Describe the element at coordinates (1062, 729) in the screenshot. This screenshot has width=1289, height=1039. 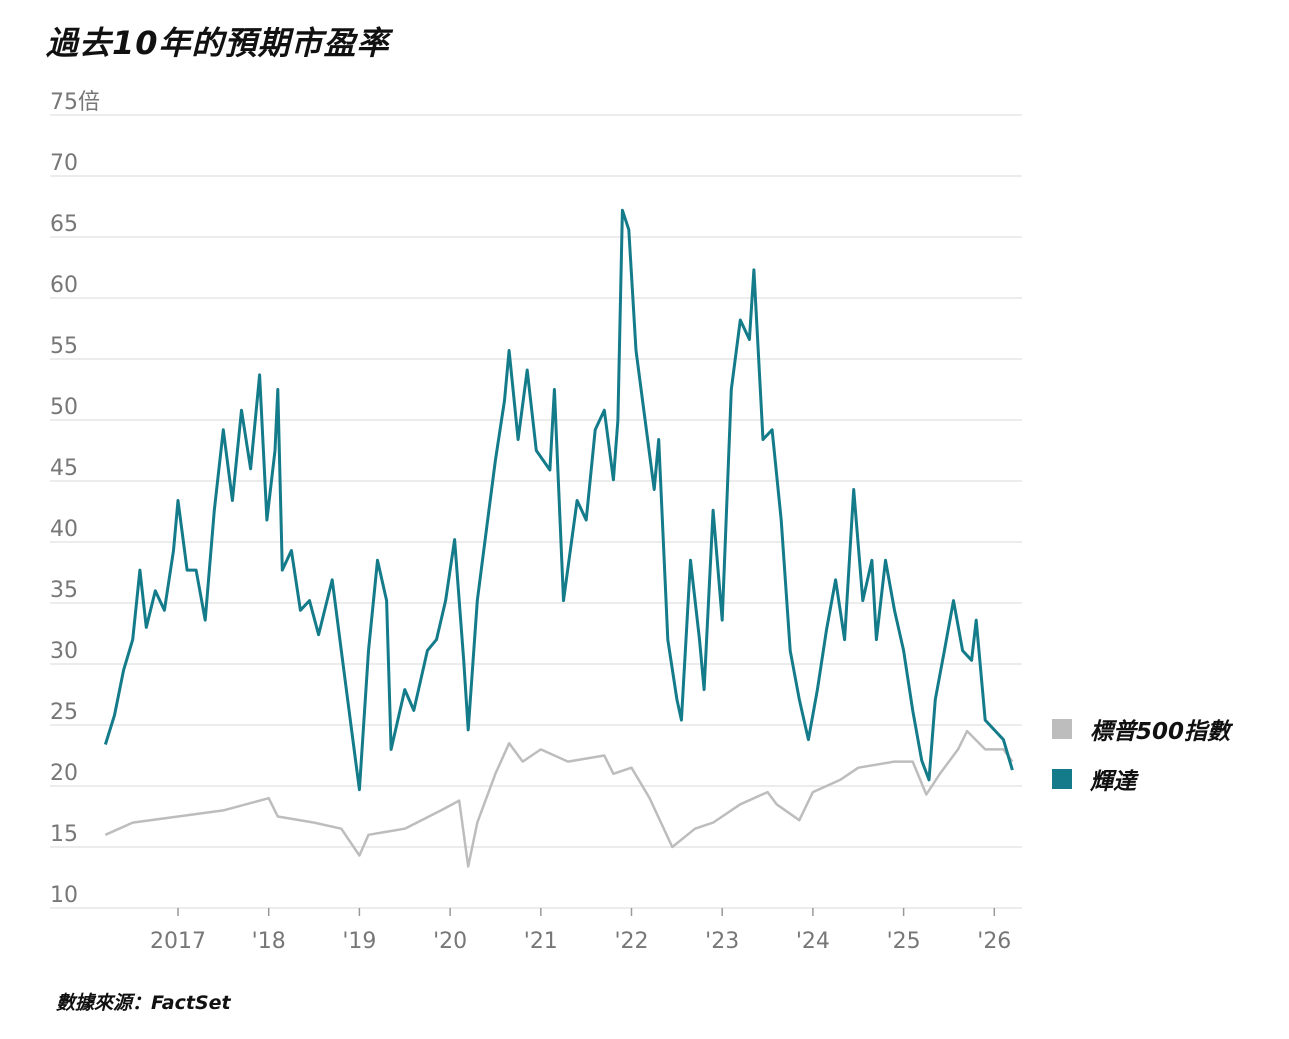
I see `legend-swatch-sp500` at that location.